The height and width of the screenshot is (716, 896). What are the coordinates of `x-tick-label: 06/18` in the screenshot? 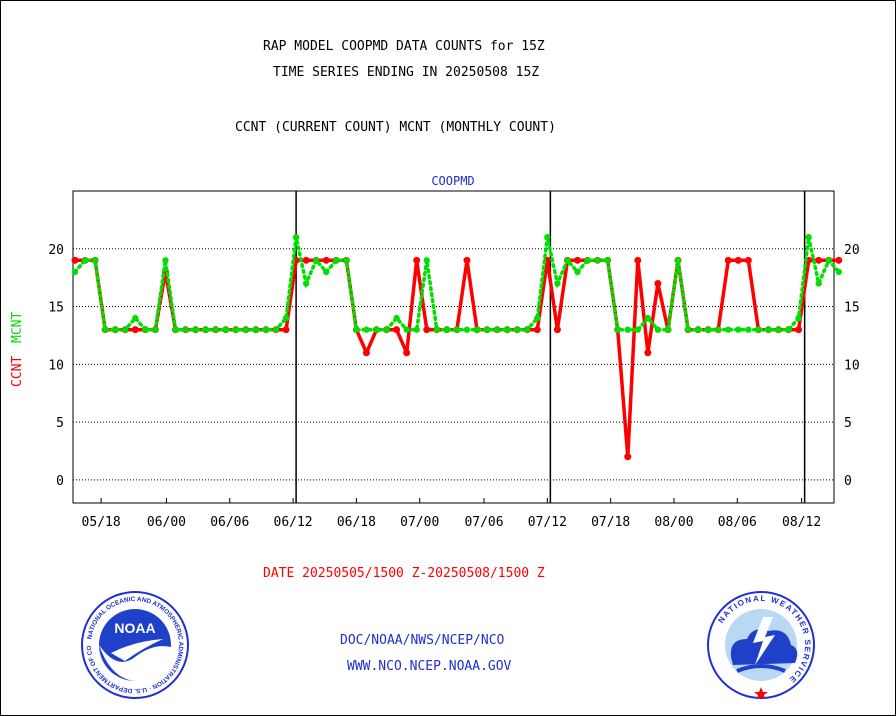 It's located at (356, 522).